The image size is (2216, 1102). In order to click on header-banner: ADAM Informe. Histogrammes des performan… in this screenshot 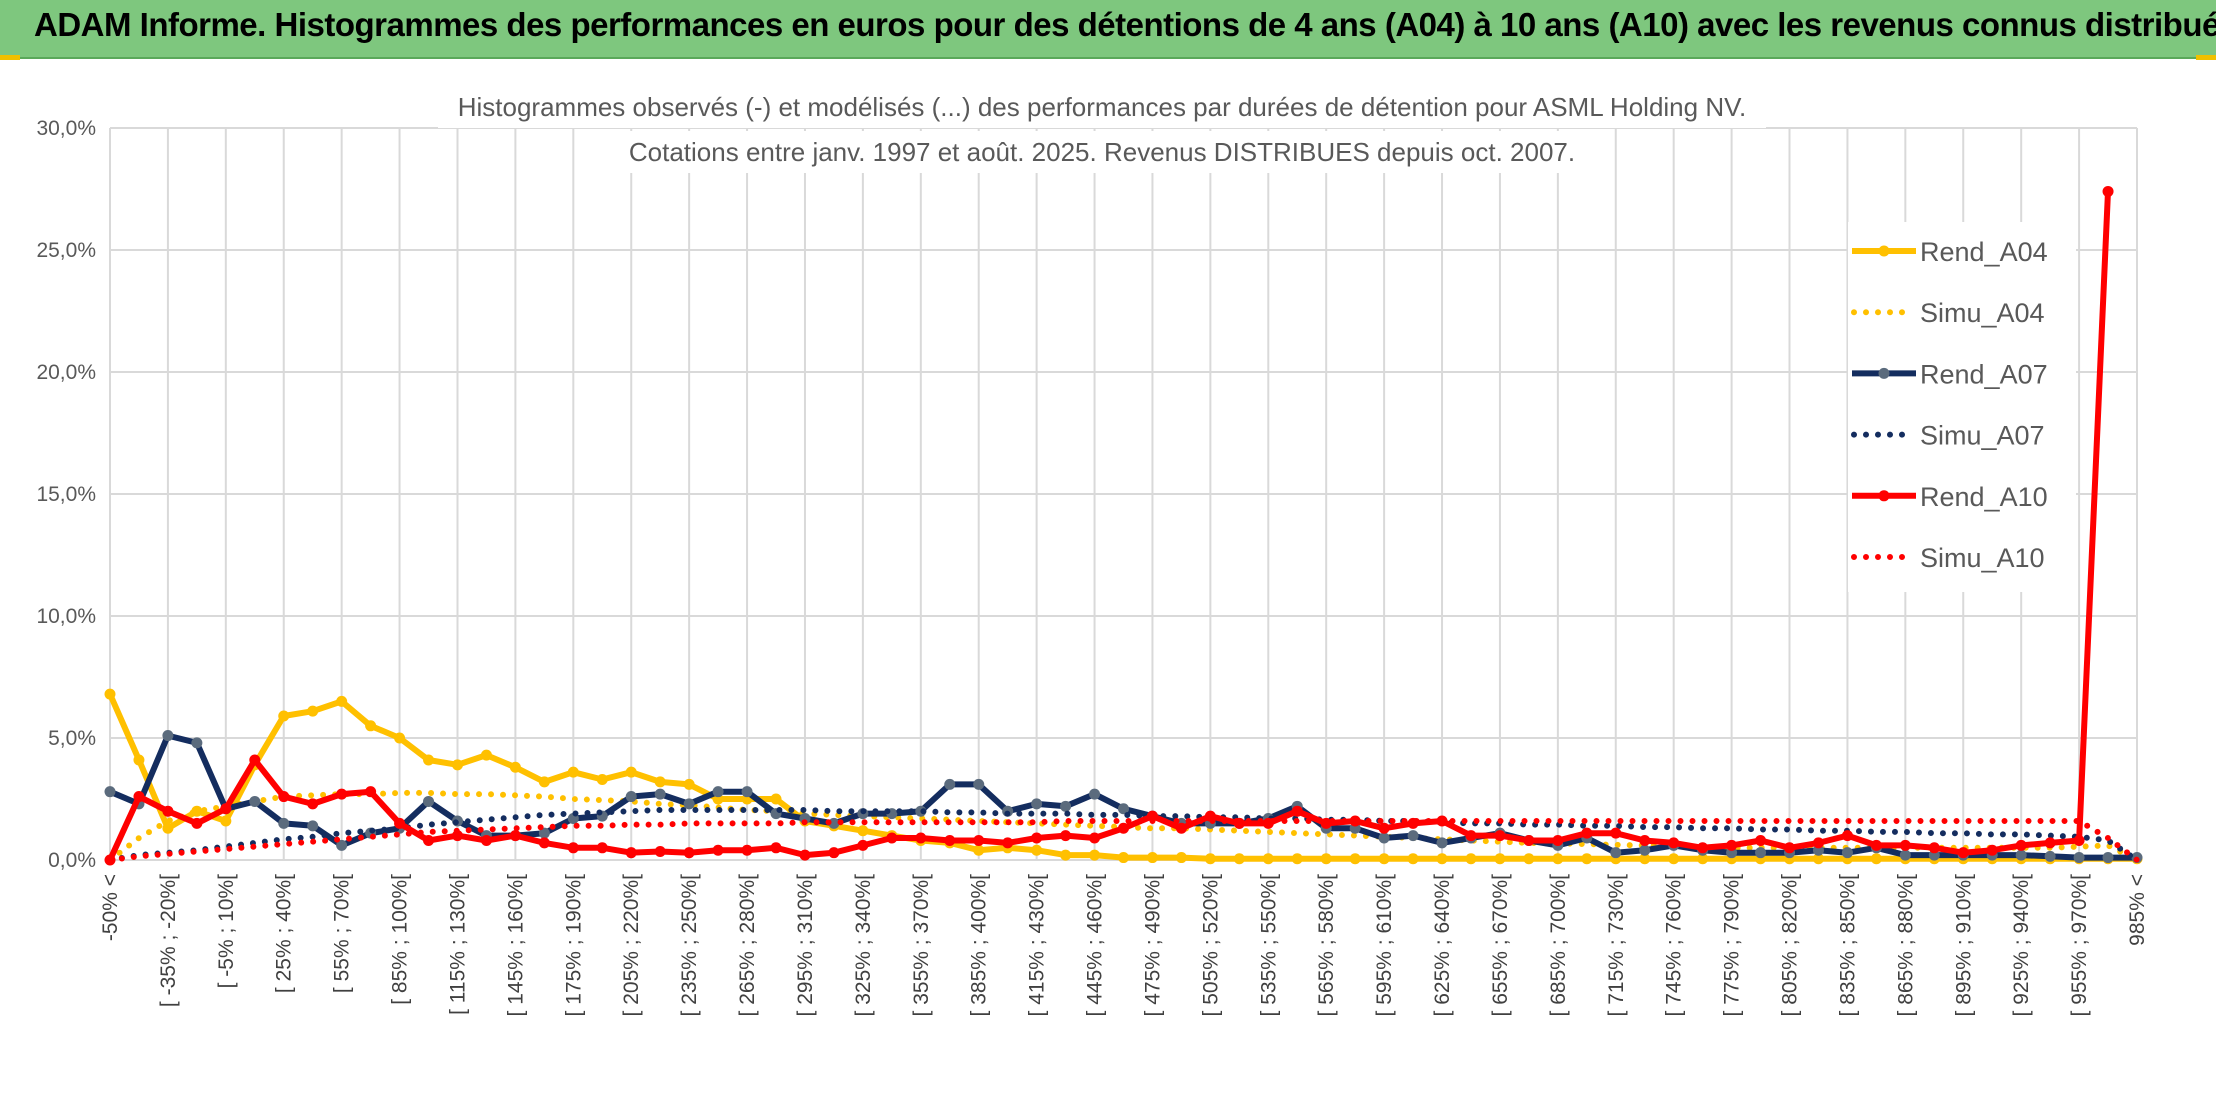, I will do `click(1108, 29)`.